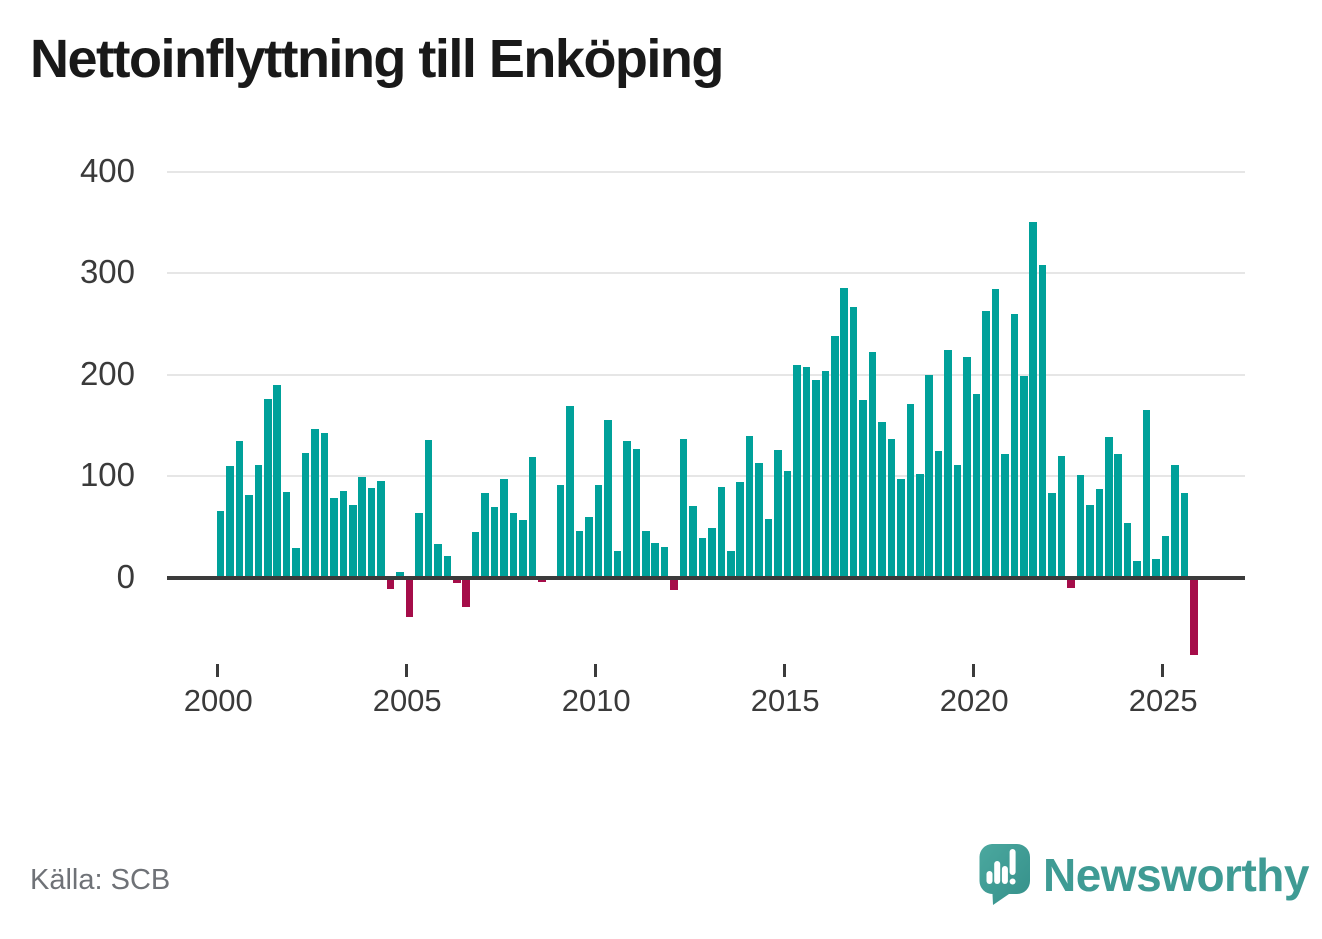 The width and height of the screenshot is (1322, 939). What do you see at coordinates (428, 508) in the screenshot?
I see `bar-2005Q3` at bounding box center [428, 508].